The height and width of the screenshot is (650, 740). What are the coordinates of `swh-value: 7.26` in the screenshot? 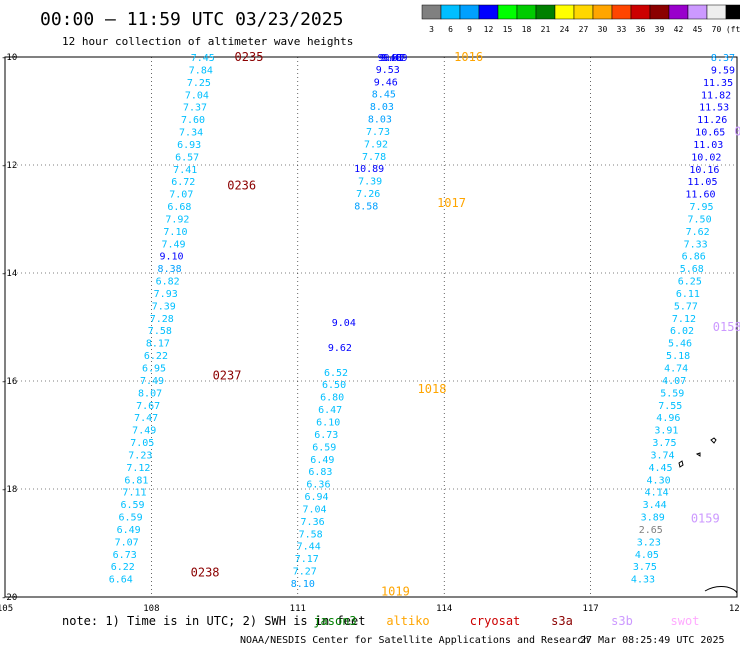 It's located at (368, 194).